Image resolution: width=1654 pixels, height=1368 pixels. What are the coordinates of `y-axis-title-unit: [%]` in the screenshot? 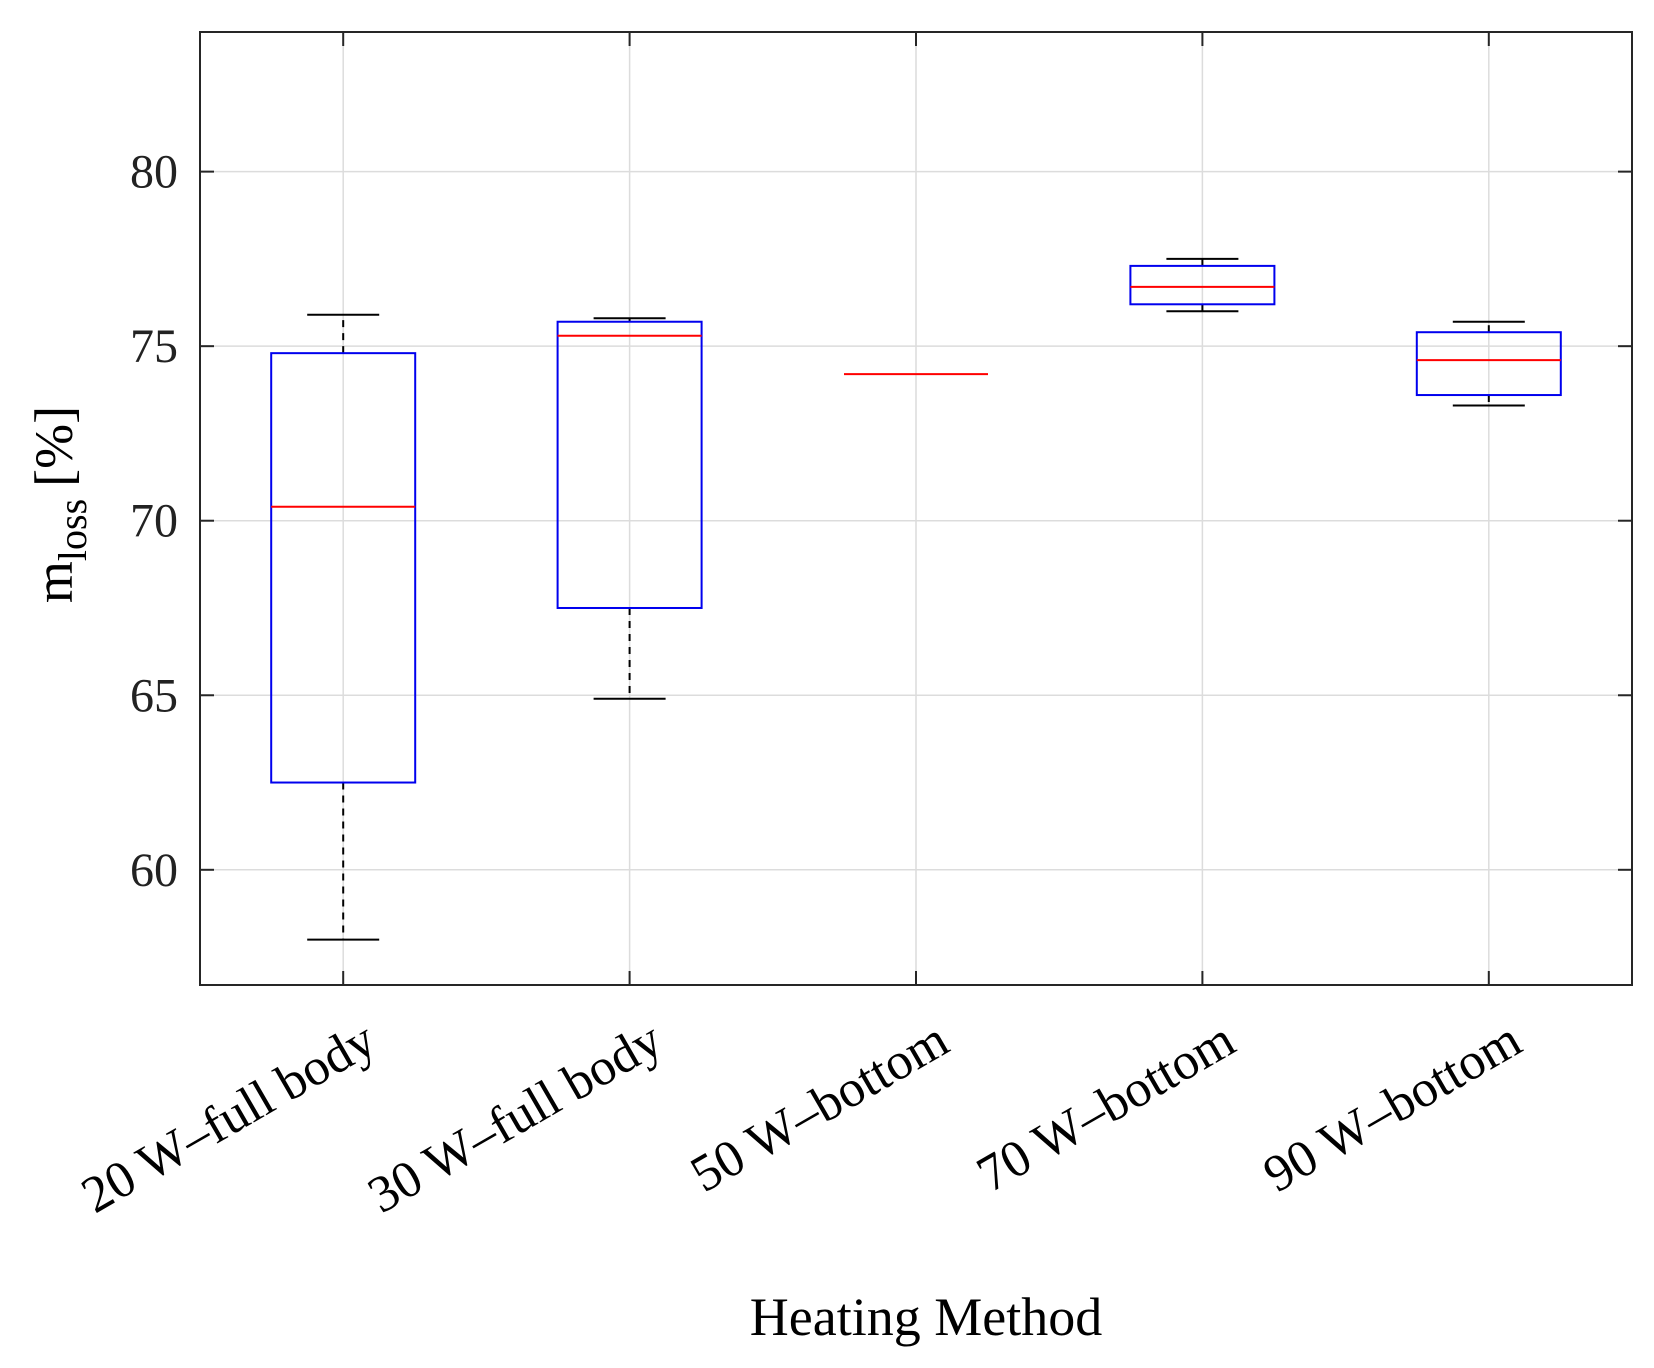 It's located at (54, 446).